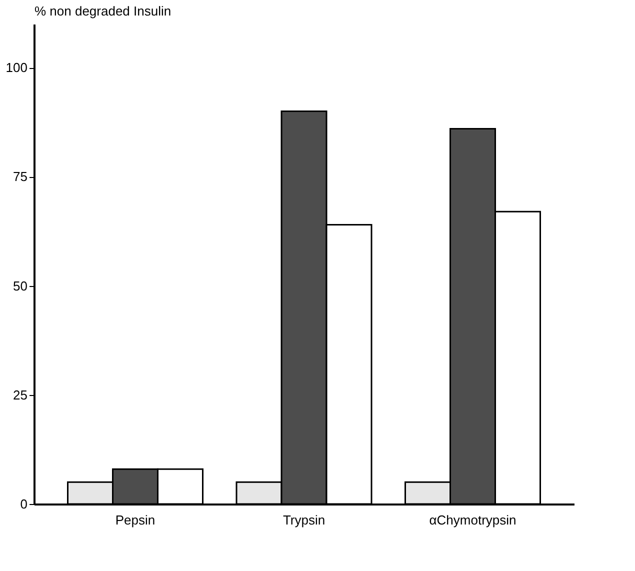  Describe the element at coordinates (24, 504) in the screenshot. I see `y-tick-label: 0` at that location.